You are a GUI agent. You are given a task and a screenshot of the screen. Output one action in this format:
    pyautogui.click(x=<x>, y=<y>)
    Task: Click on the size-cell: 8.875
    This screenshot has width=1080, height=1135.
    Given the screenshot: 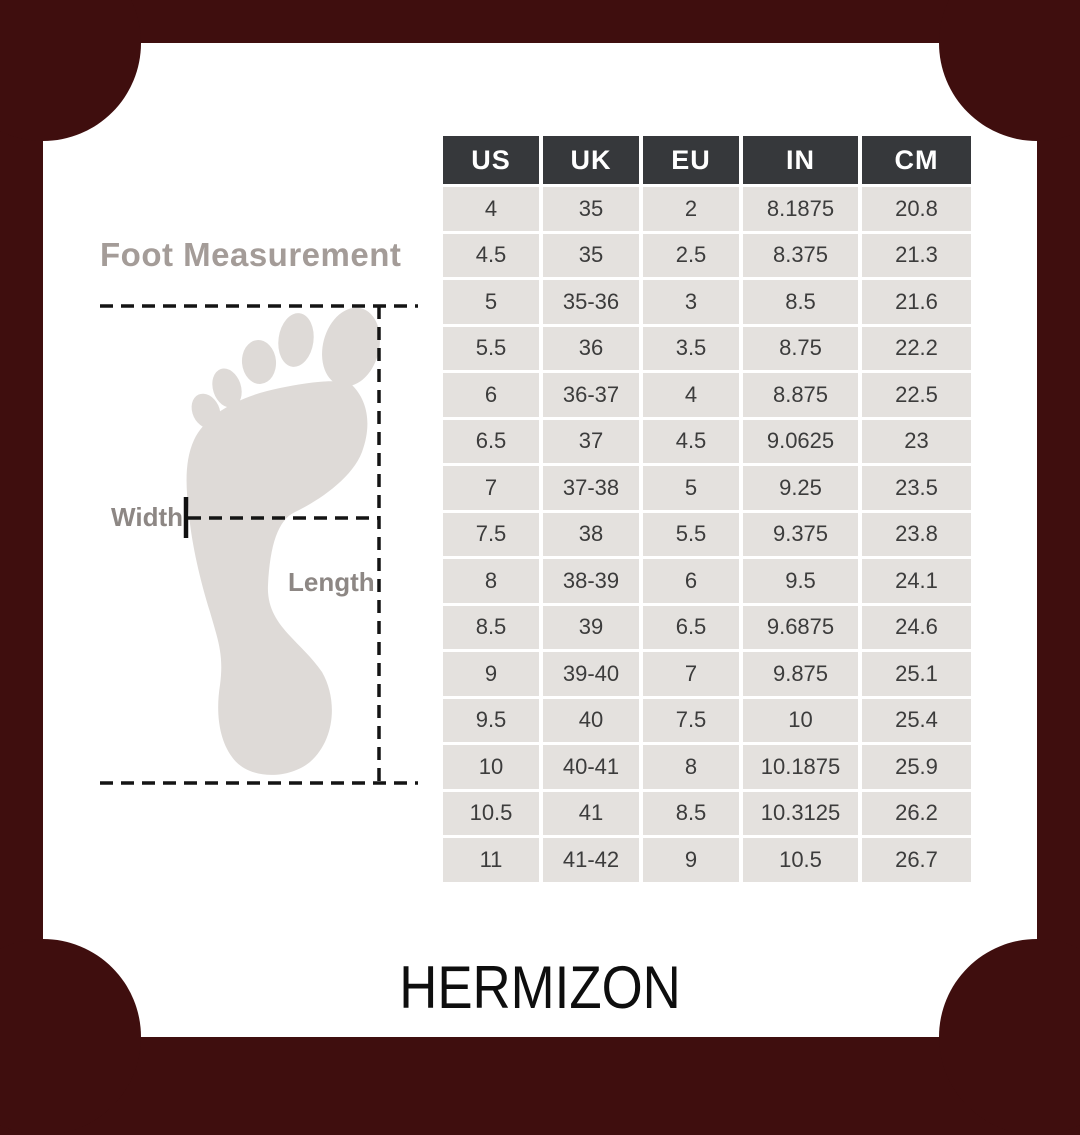 What is the action you would take?
    pyautogui.click(x=800, y=395)
    